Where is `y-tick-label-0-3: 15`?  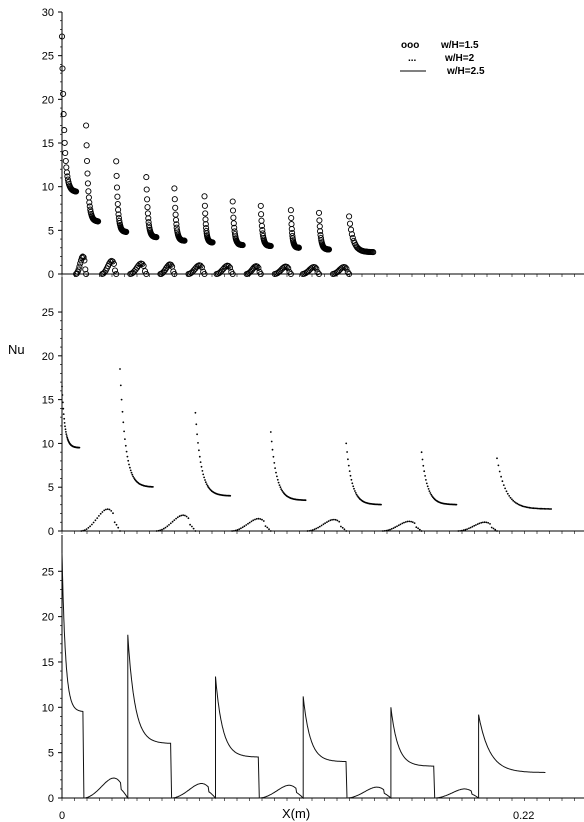
y-tick-label-0-3: 15 is located at coordinates (48, 144).